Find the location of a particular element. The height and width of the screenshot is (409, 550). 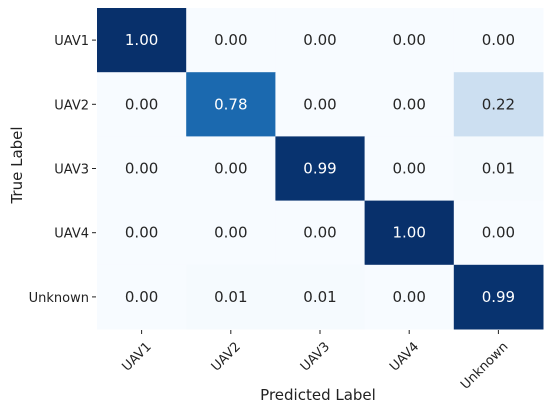

heatmap-cell-r0-c0 is located at coordinates (142, 40).